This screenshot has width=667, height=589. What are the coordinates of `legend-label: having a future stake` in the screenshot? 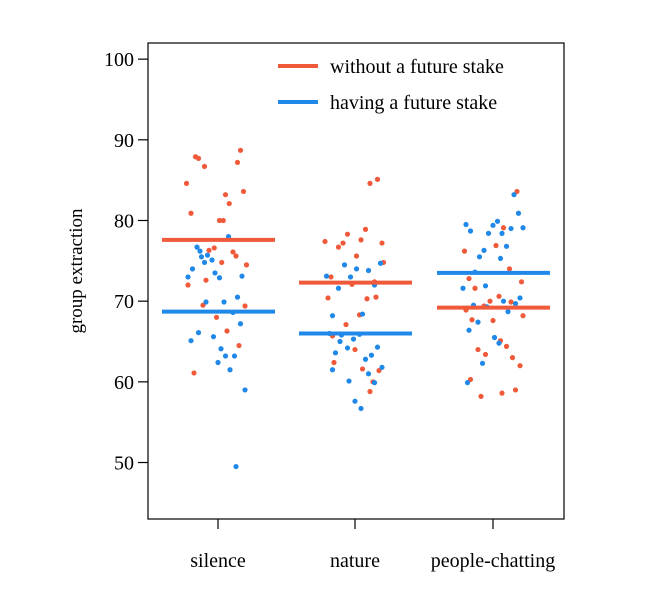 It's located at (413, 103).